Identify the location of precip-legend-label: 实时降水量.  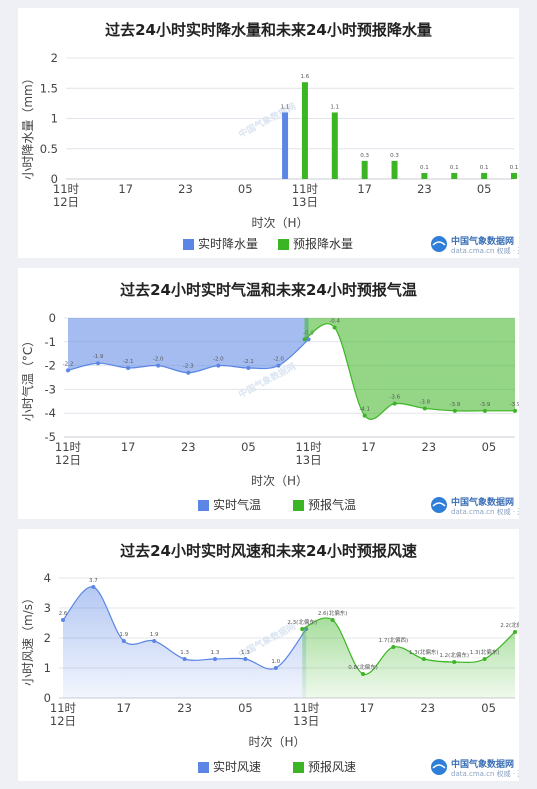
(228, 243).